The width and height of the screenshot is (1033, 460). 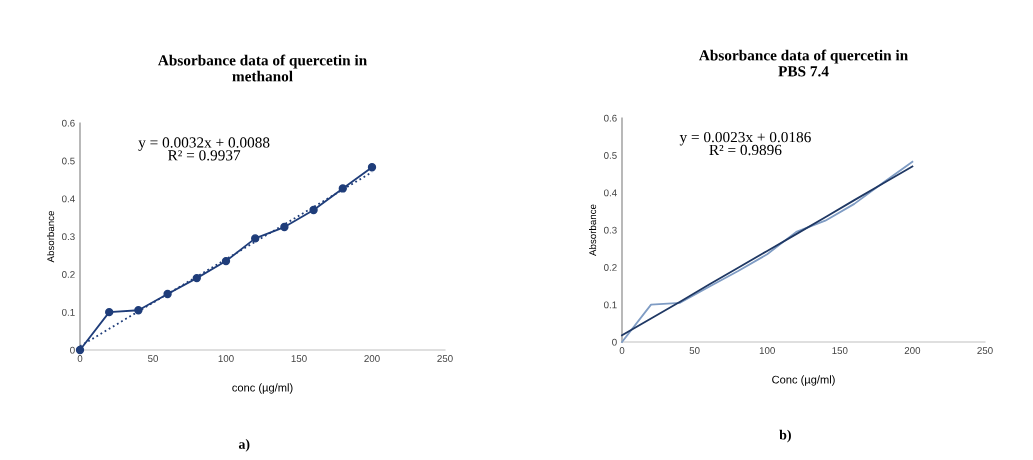 I want to click on y-tick-label: 0, so click(x=614, y=342).